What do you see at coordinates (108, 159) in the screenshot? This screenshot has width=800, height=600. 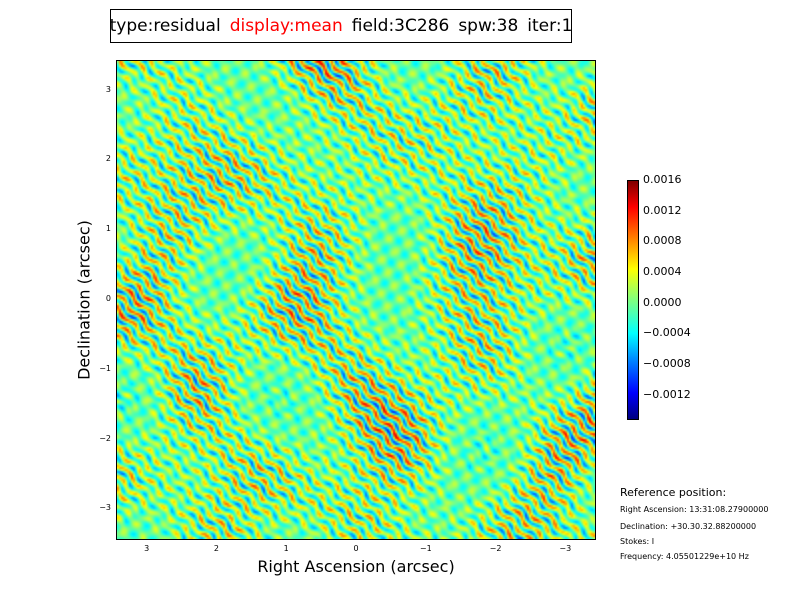 I see `y-tick-label: 2` at bounding box center [108, 159].